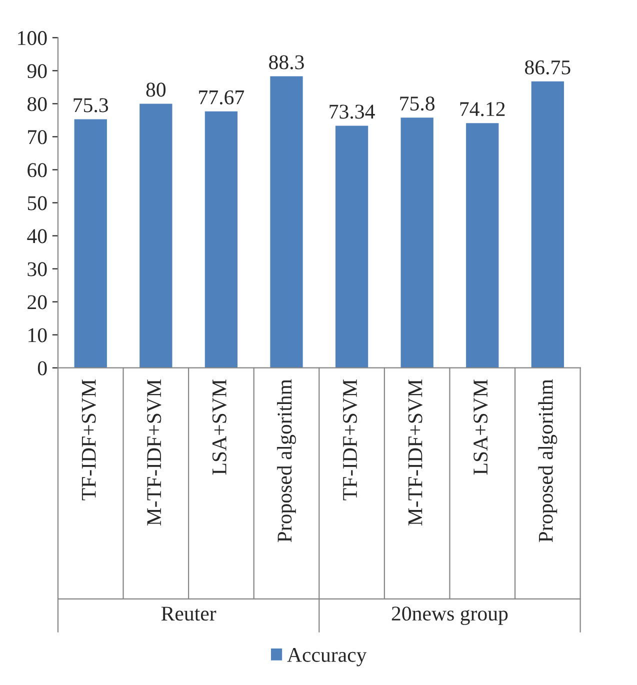 The height and width of the screenshot is (685, 637). I want to click on y-tick-label: 20, so click(37, 302).